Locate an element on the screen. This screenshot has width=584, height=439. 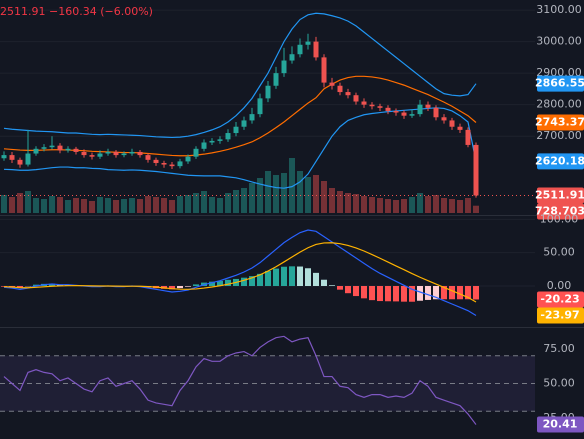
legend-close: 2511.91 is located at coordinates (23, 11).